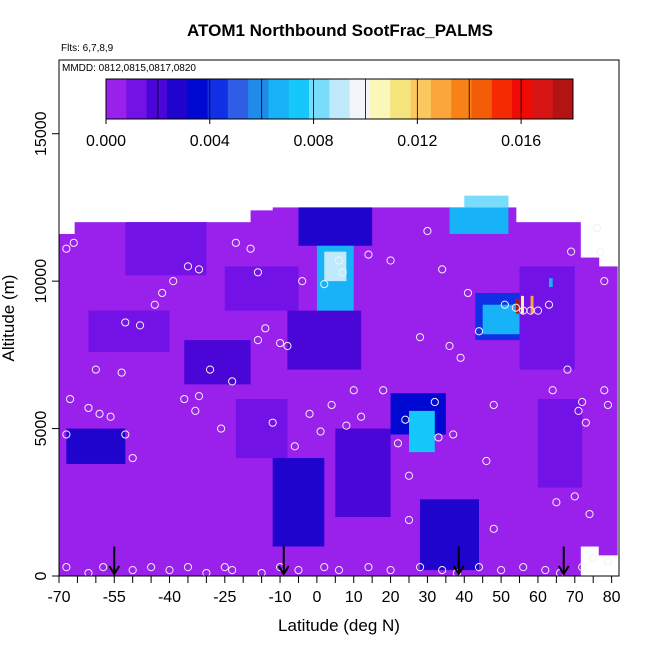 The image size is (650, 650). I want to click on x-tick-label: -10, so click(279, 597).